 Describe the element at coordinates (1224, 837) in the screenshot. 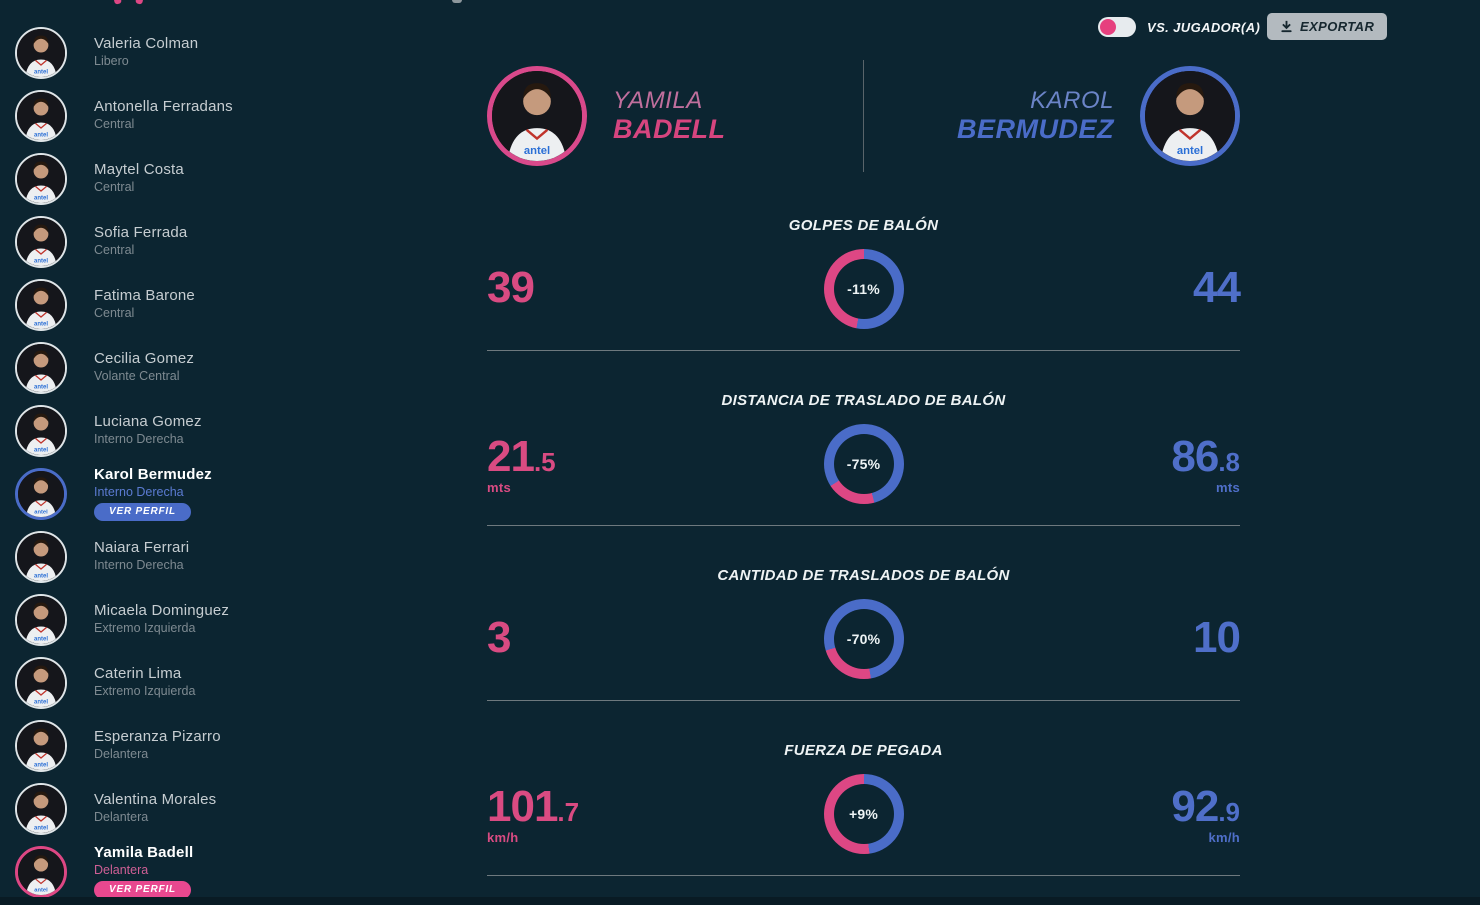

I see `right-value-unit: km/h` at that location.